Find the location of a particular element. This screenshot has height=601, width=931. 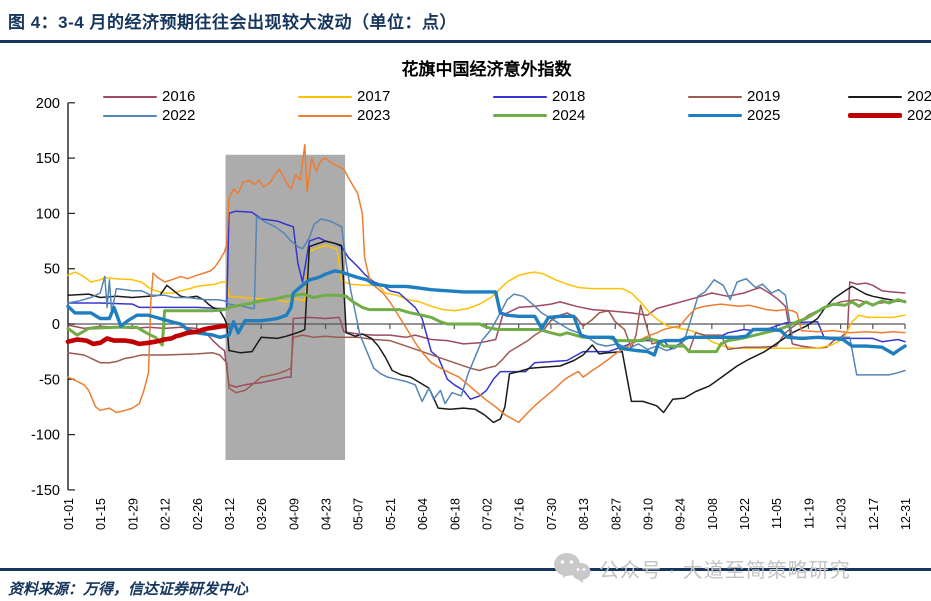

y-tick-label: 200 is located at coordinates (48, 104).